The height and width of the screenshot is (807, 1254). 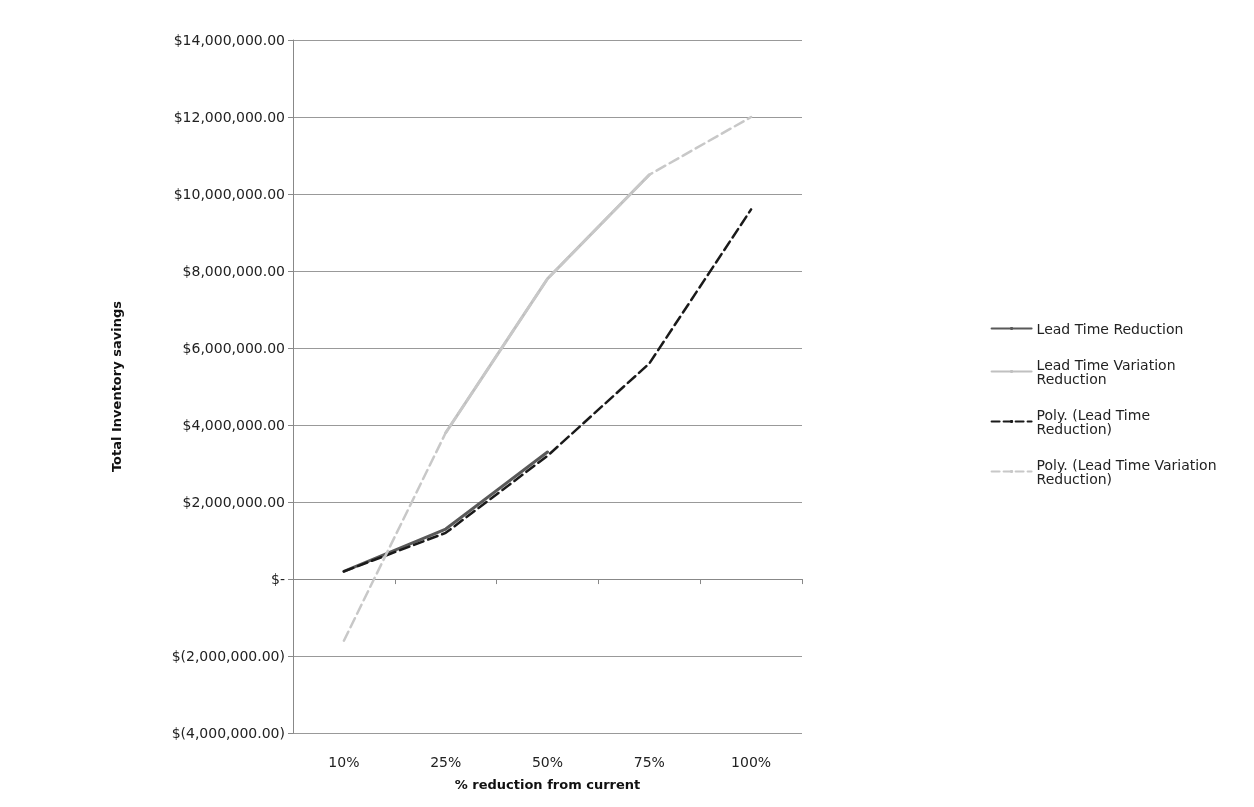 I want to click on y-tick-label: $10,000,000.00, so click(x=229, y=194).